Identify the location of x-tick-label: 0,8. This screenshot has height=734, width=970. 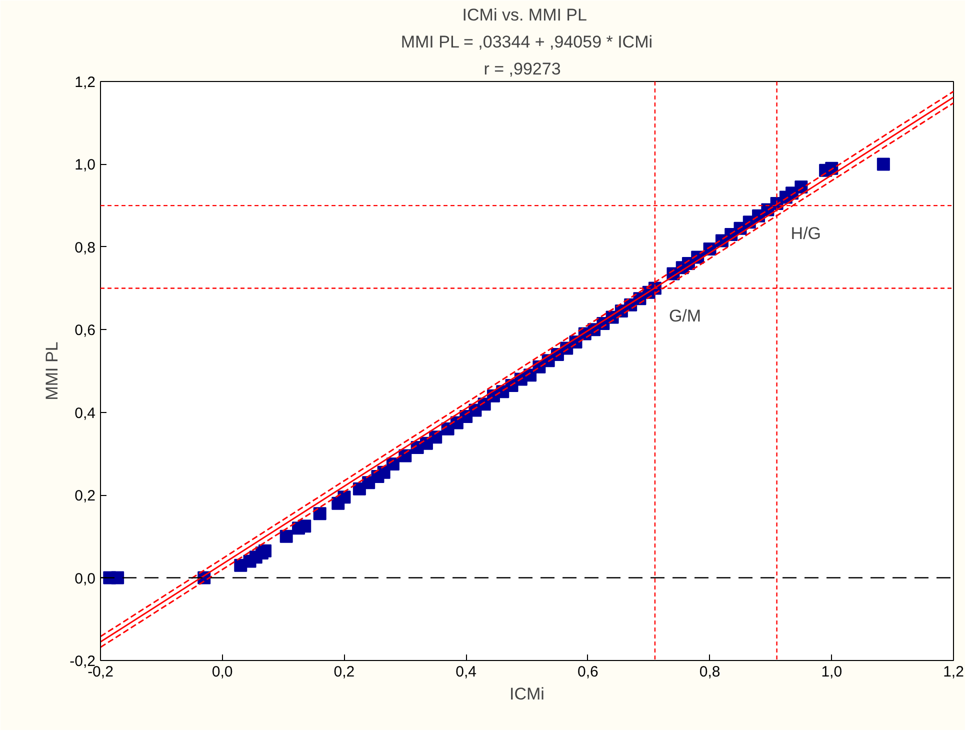
(709, 672).